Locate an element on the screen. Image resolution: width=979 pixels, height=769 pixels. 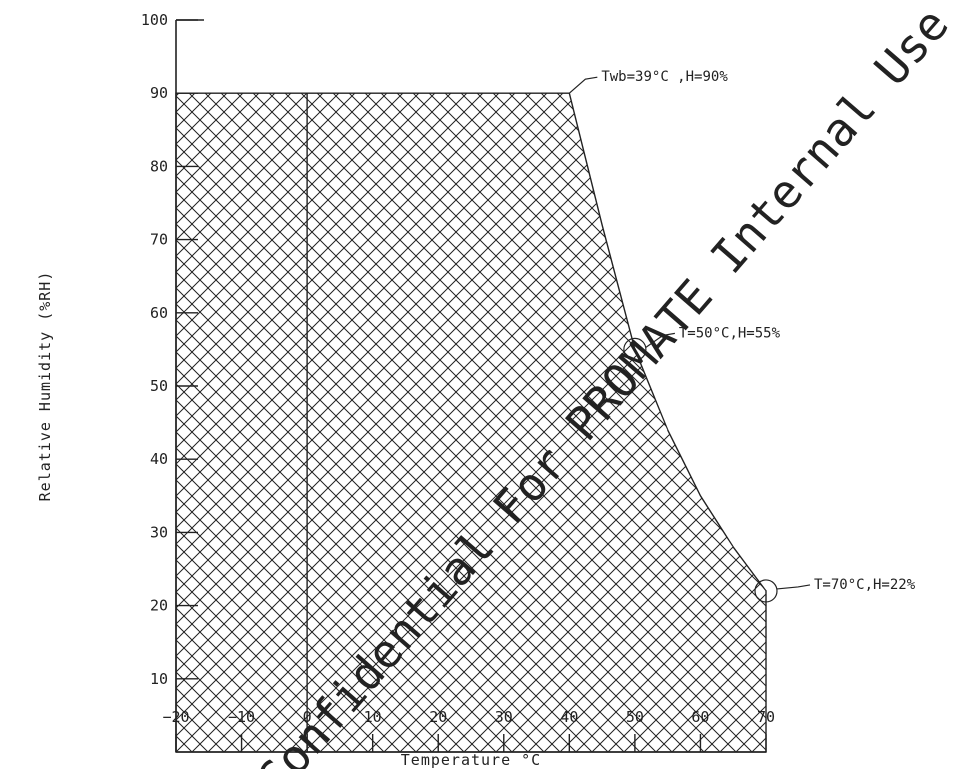
annotation-label: T=50°C,H=55% is located at coordinates (730, 333).